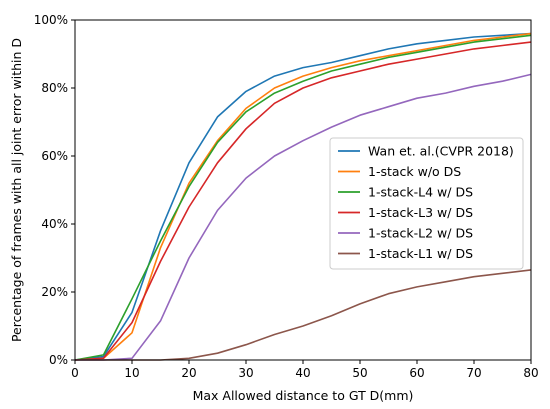 Image resolution: width=550 pixels, height=409 pixels. Describe the element at coordinates (75, 373) in the screenshot. I see `x-tick-label: 0` at that location.